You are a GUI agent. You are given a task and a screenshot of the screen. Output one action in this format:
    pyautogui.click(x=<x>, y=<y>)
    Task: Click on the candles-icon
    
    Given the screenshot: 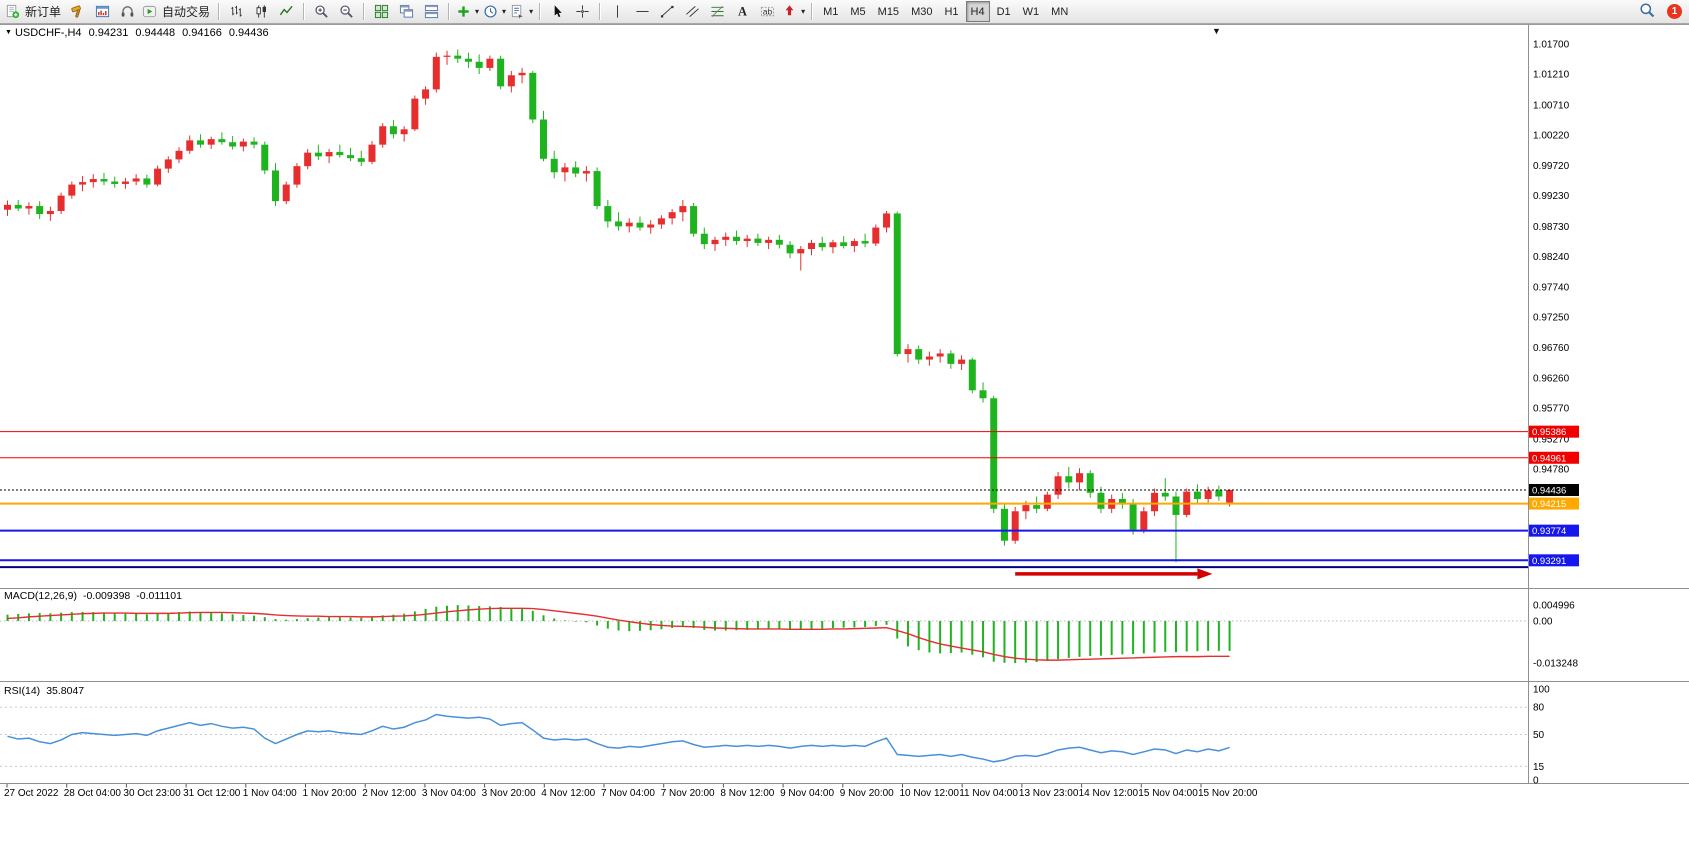 What is the action you would take?
    pyautogui.click(x=261, y=11)
    